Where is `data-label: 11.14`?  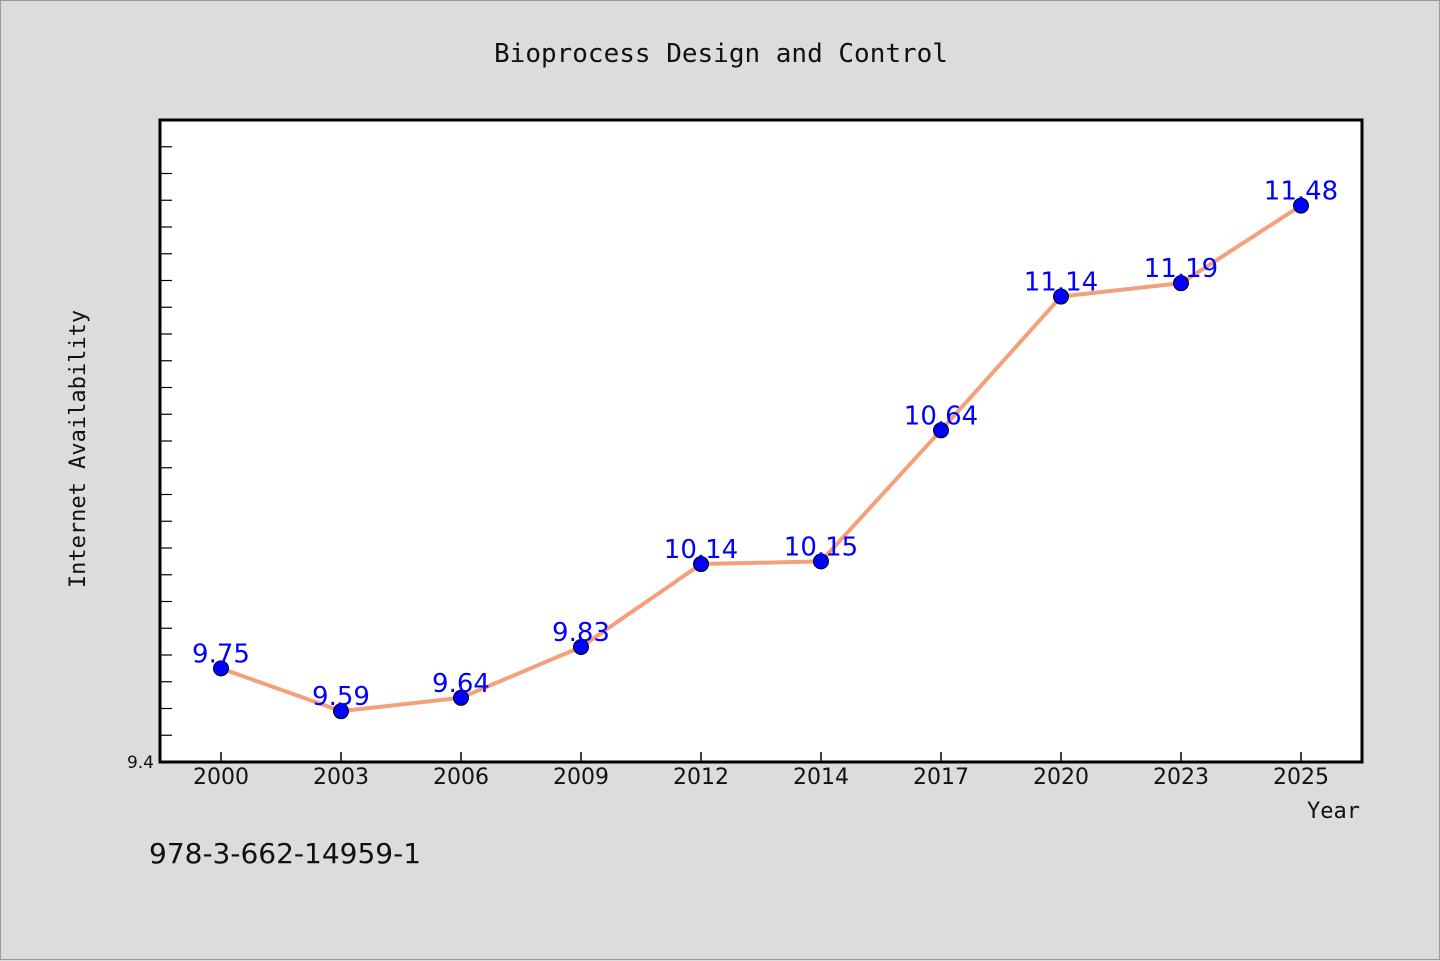
data-label: 11.14 is located at coordinates (1061, 283).